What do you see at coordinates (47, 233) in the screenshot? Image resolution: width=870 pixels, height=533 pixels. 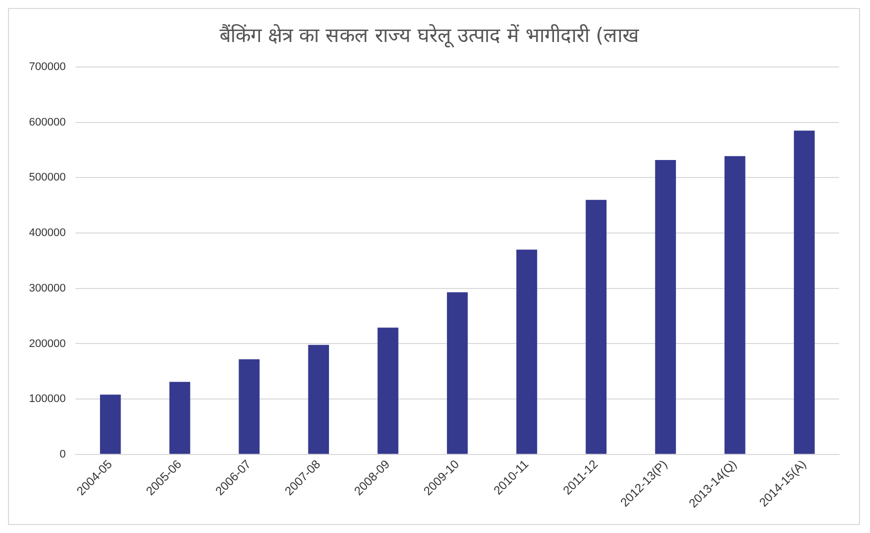 I see `y-tick-label: 400000` at bounding box center [47, 233].